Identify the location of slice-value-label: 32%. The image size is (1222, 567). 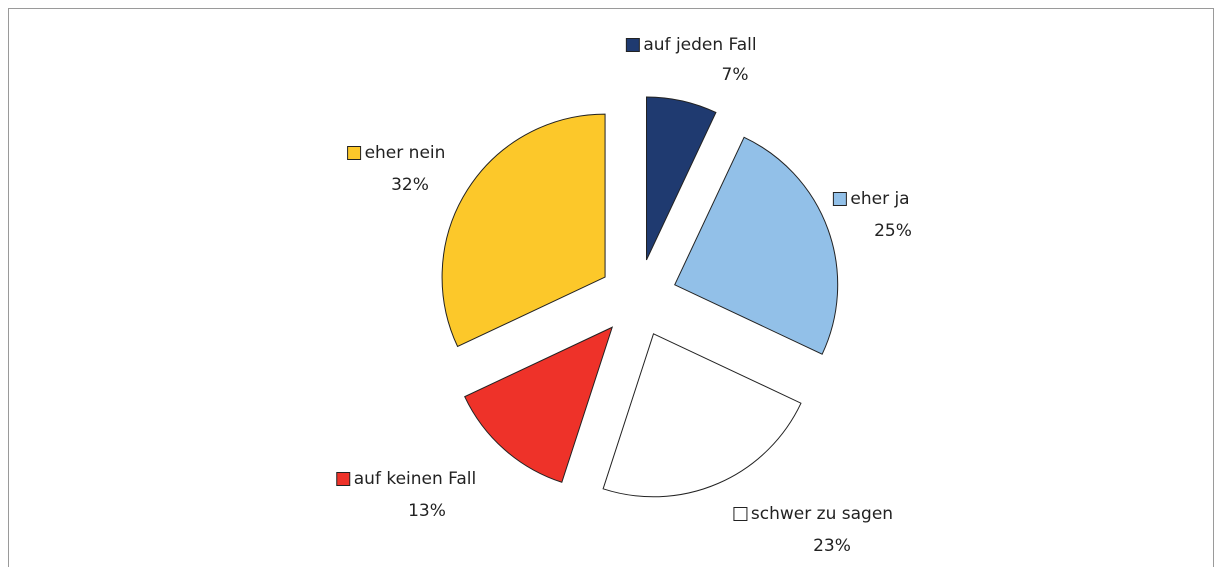
(410, 185).